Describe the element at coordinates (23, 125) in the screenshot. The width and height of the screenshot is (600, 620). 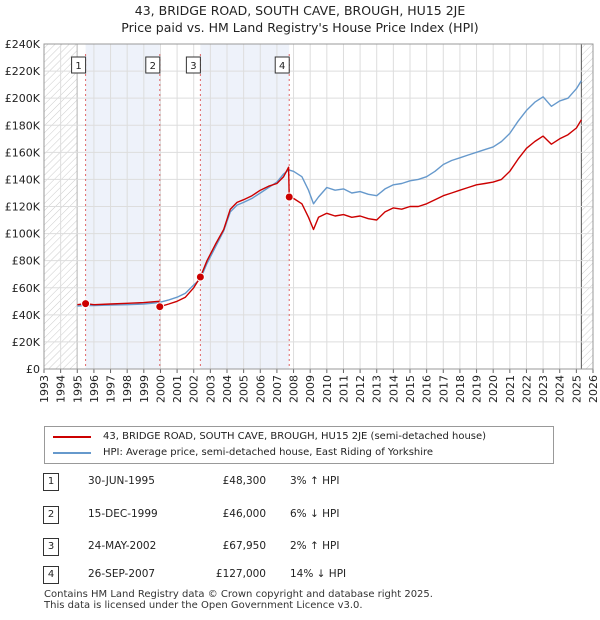
I see `y-tick-label: £180K` at that location.